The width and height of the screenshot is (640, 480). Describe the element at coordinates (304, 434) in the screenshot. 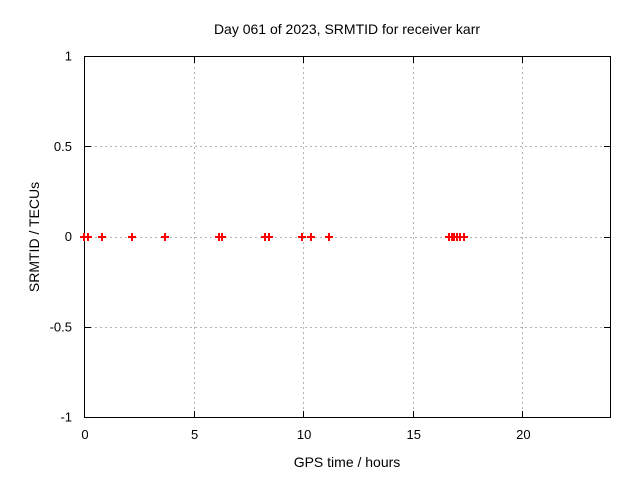

I see `x-tick-label: 10` at that location.